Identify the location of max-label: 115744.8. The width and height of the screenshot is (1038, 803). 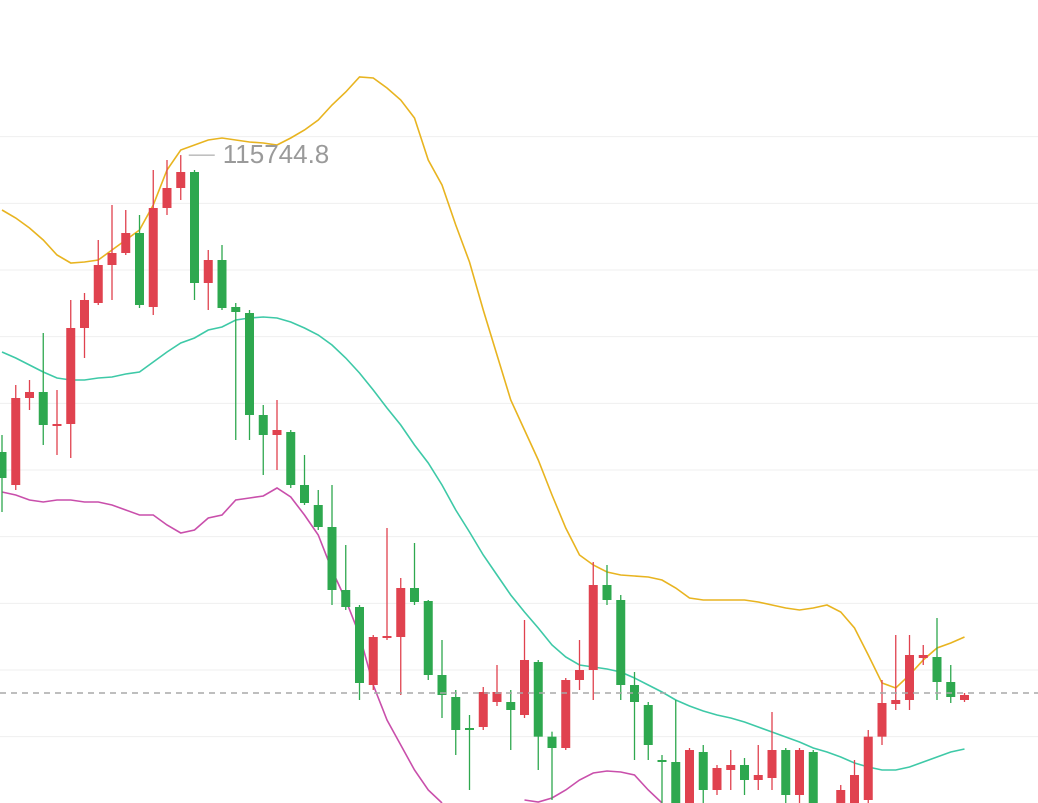
(276, 154).